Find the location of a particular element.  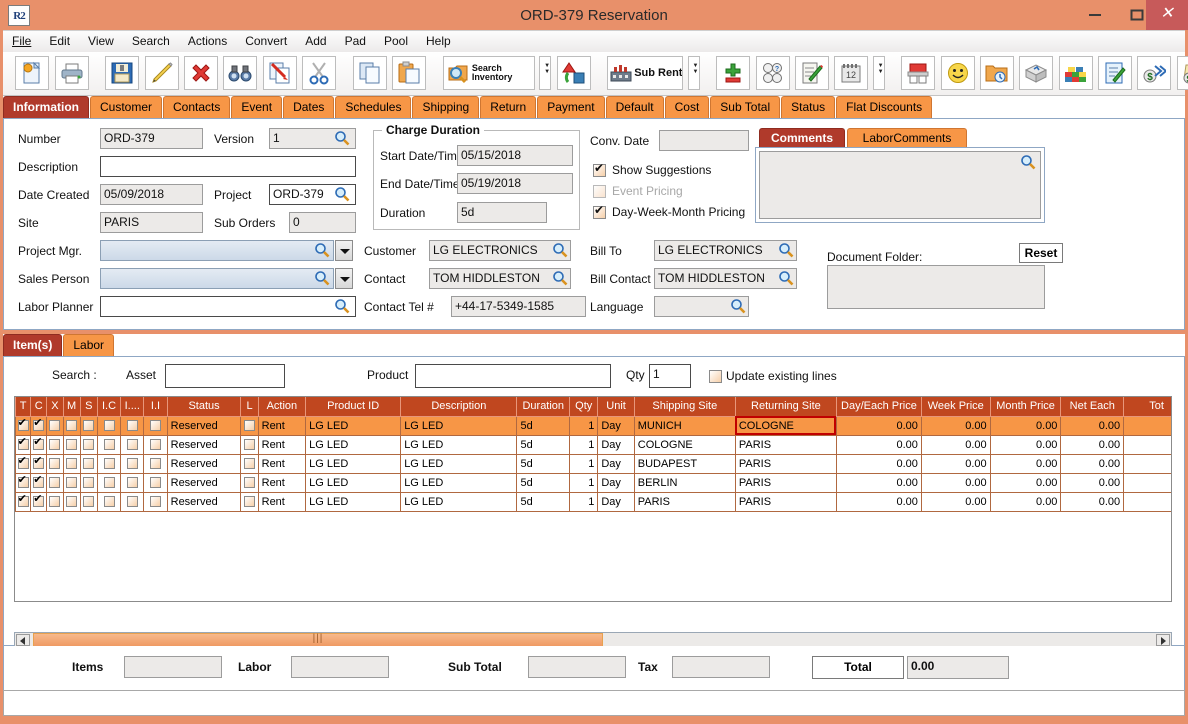

row-checkbox-c is located at coordinates (39, 481).